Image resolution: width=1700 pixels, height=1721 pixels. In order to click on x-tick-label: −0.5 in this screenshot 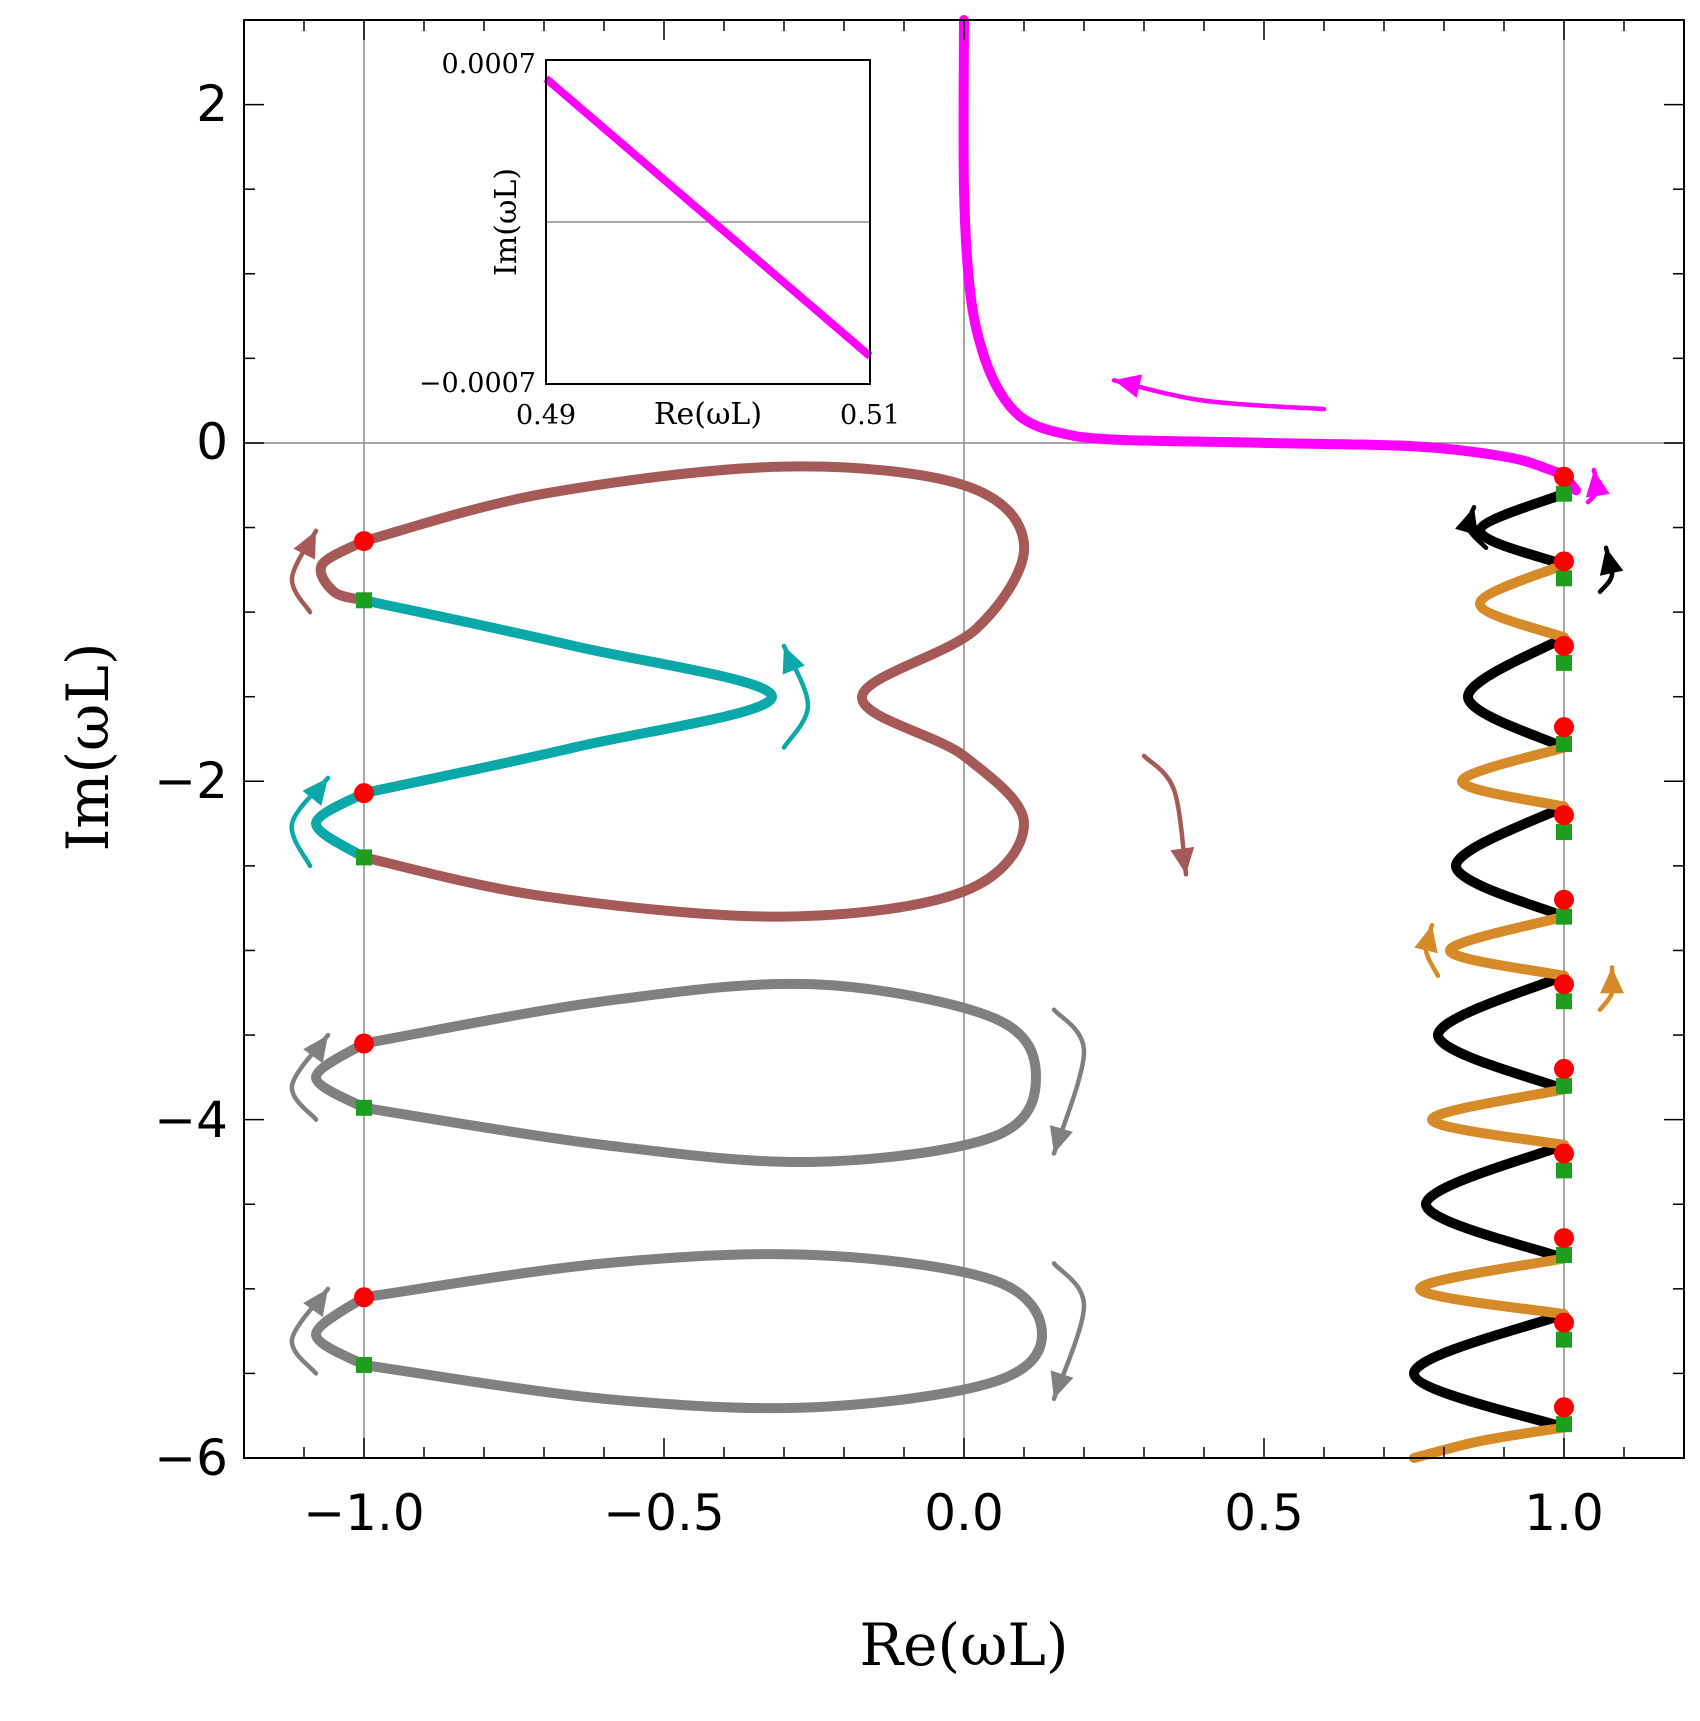, I will do `click(663, 1513)`.